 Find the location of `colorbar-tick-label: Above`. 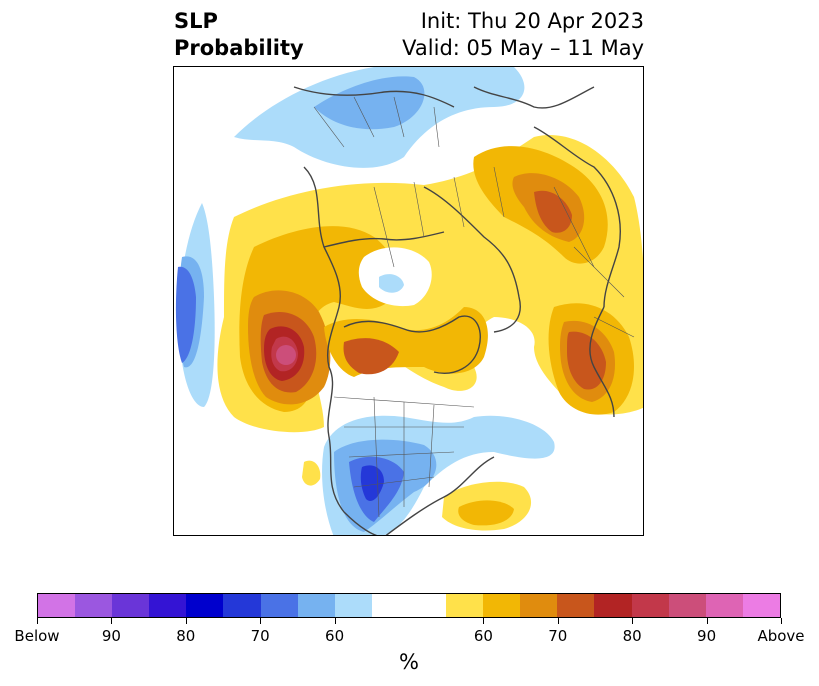

colorbar-tick-label: Above is located at coordinates (781, 636).